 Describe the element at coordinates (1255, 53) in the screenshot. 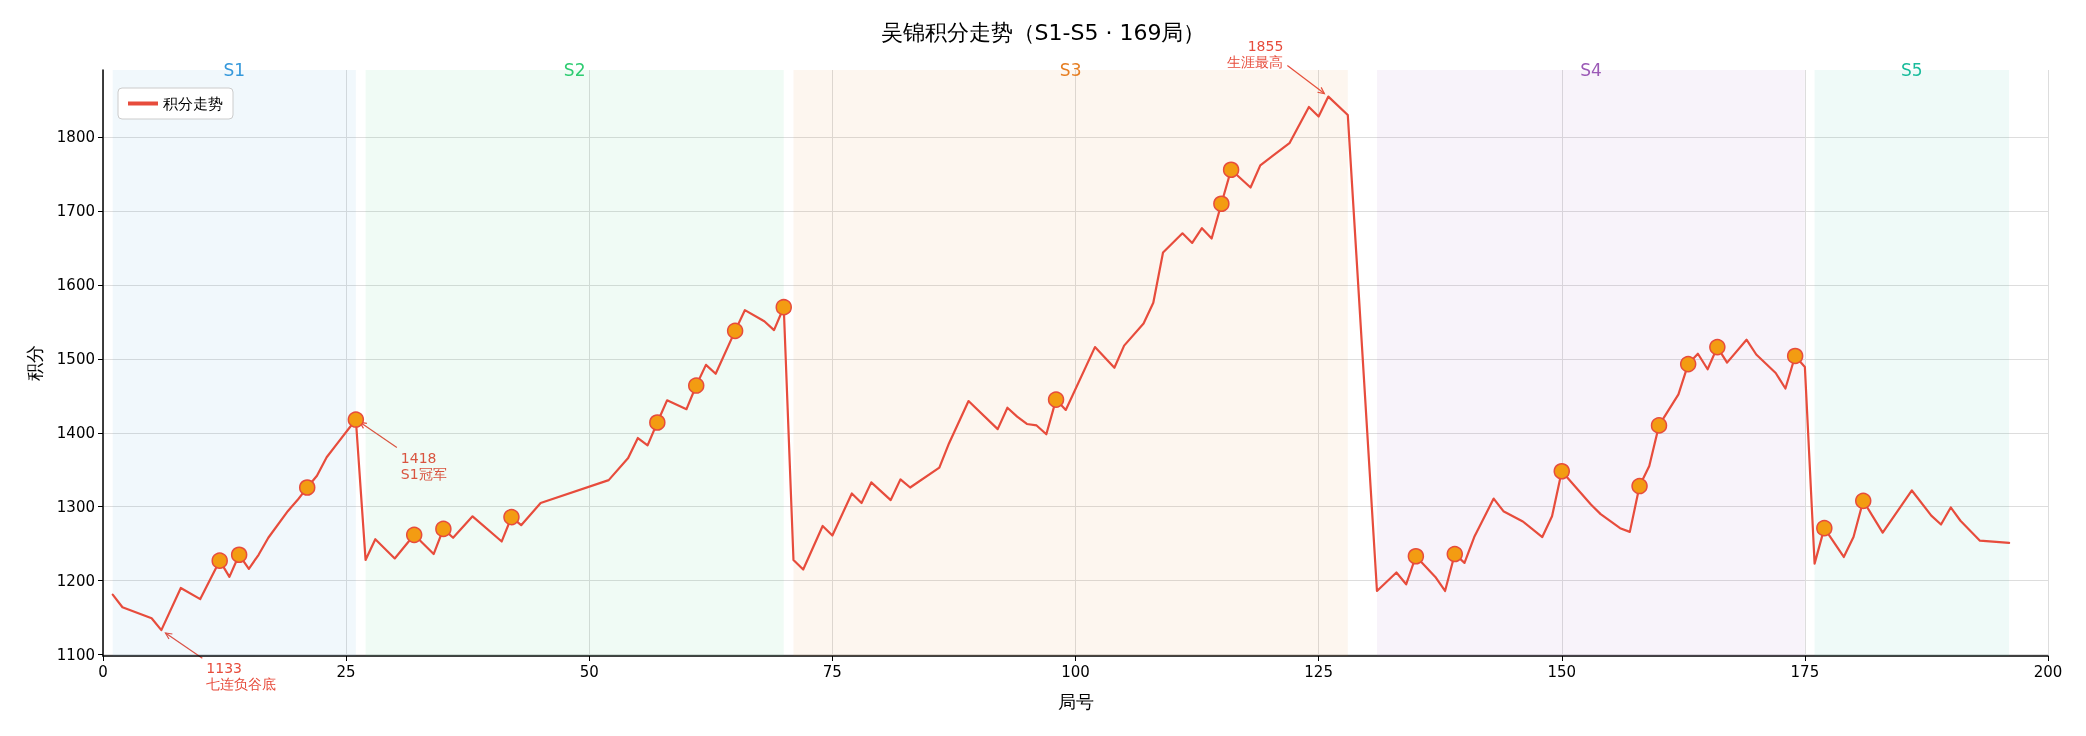

I see `annotation: 1855 生涯最高` at that location.